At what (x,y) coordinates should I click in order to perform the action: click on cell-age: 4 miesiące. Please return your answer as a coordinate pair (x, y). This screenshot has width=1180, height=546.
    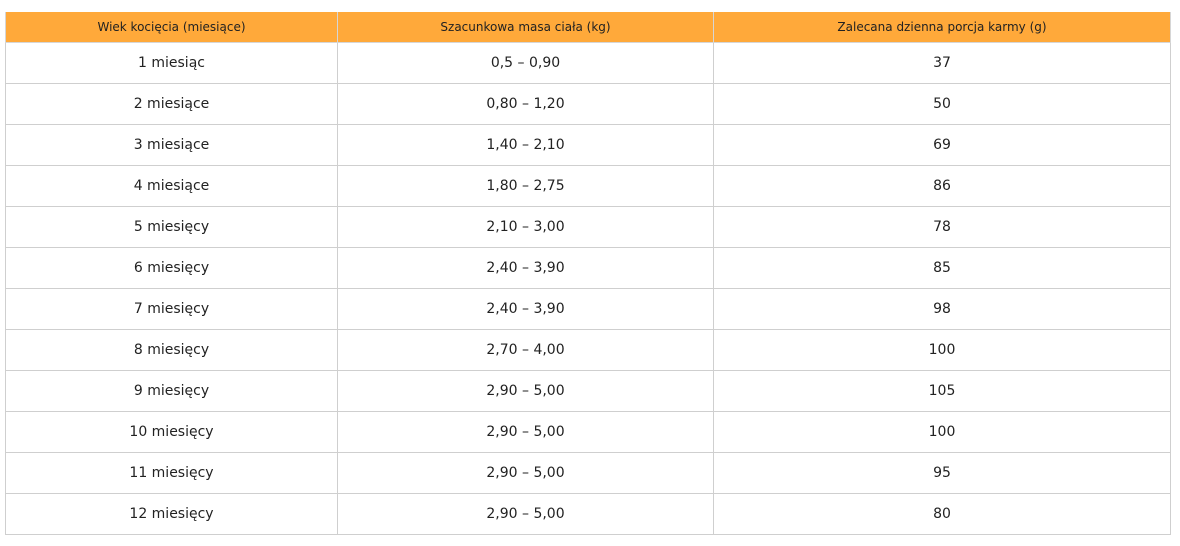
    Looking at the image, I should click on (171, 186).